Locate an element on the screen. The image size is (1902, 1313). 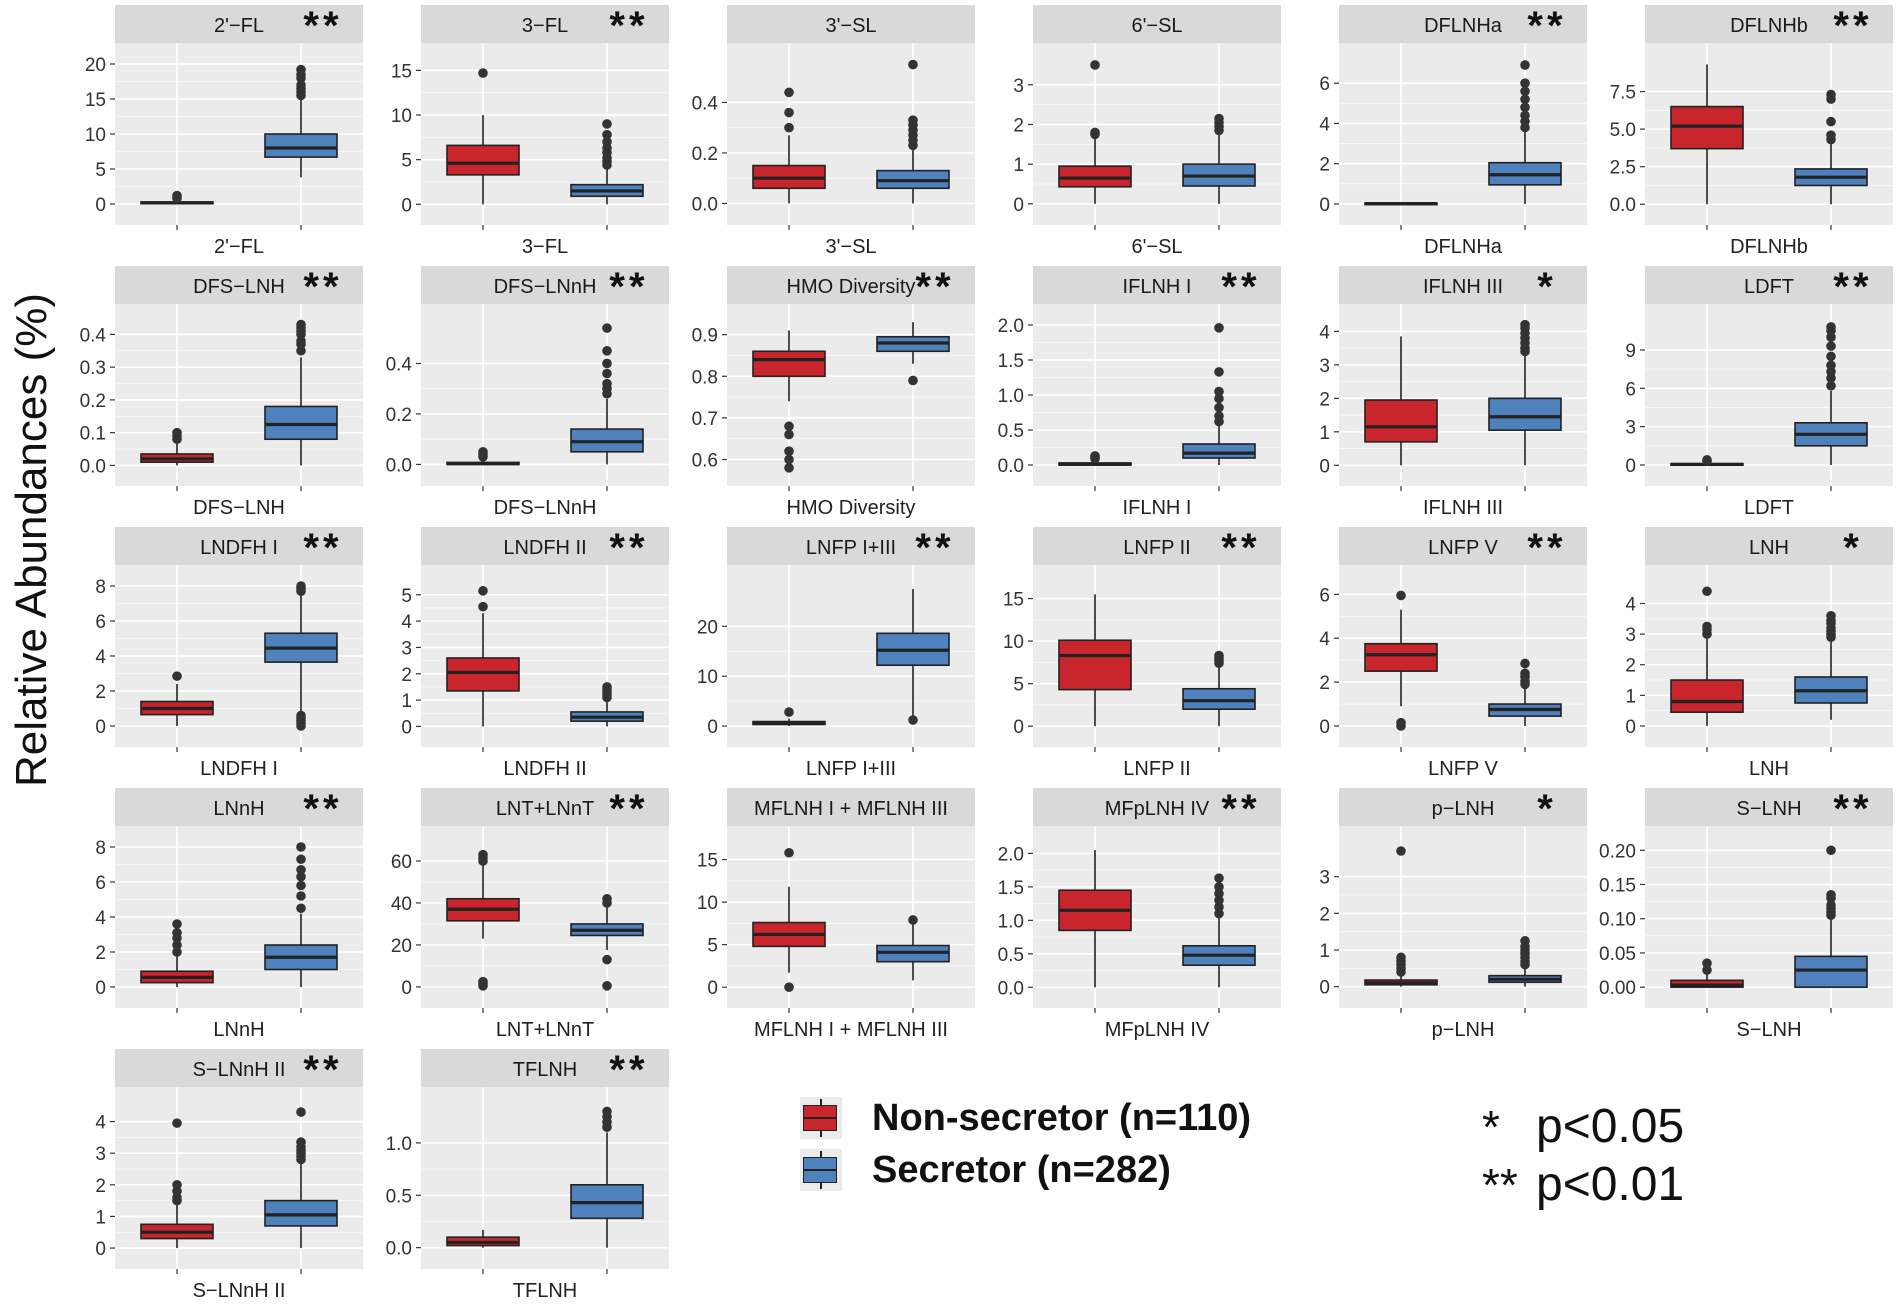
y-tick-label: 40 is located at coordinates (401, 904).